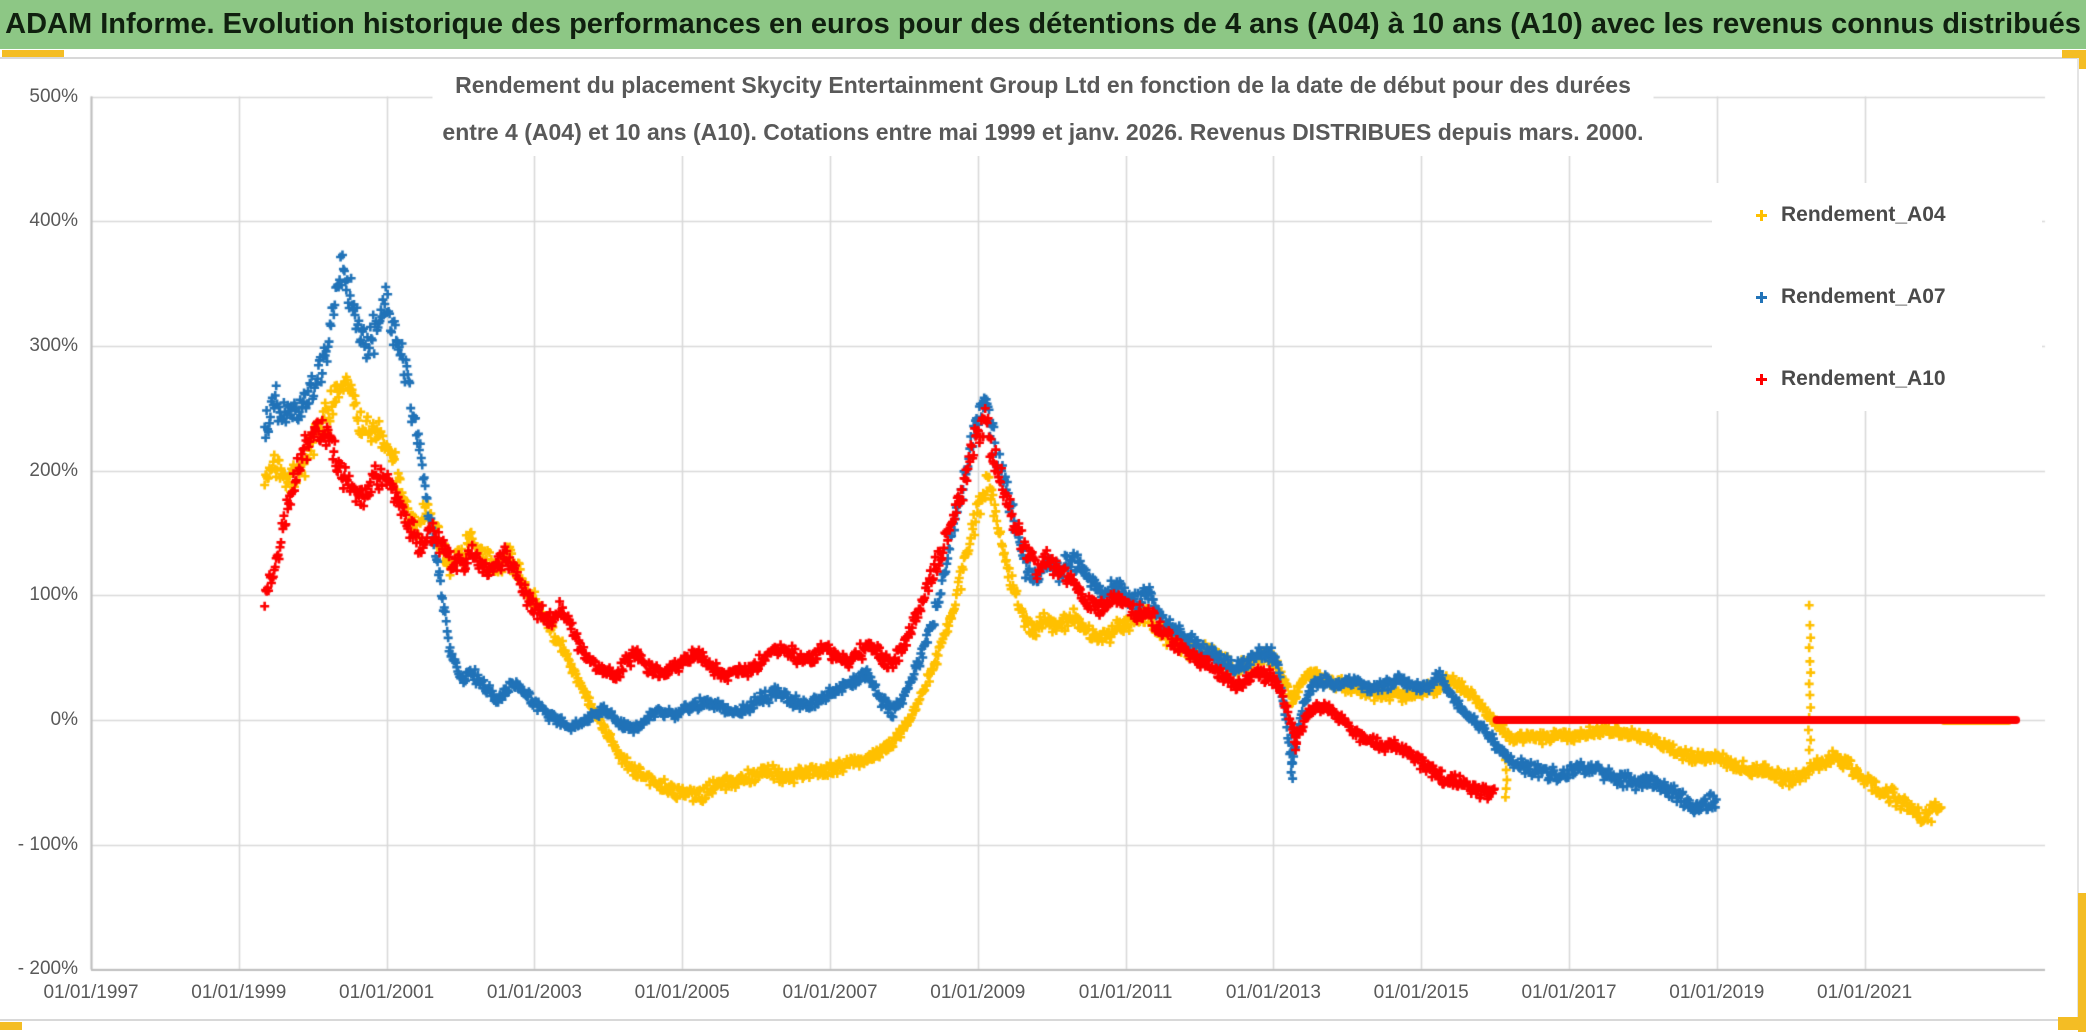 This screenshot has width=2086, height=1032. I want to click on x-tick-label: 01/01/1999, so click(239, 992).